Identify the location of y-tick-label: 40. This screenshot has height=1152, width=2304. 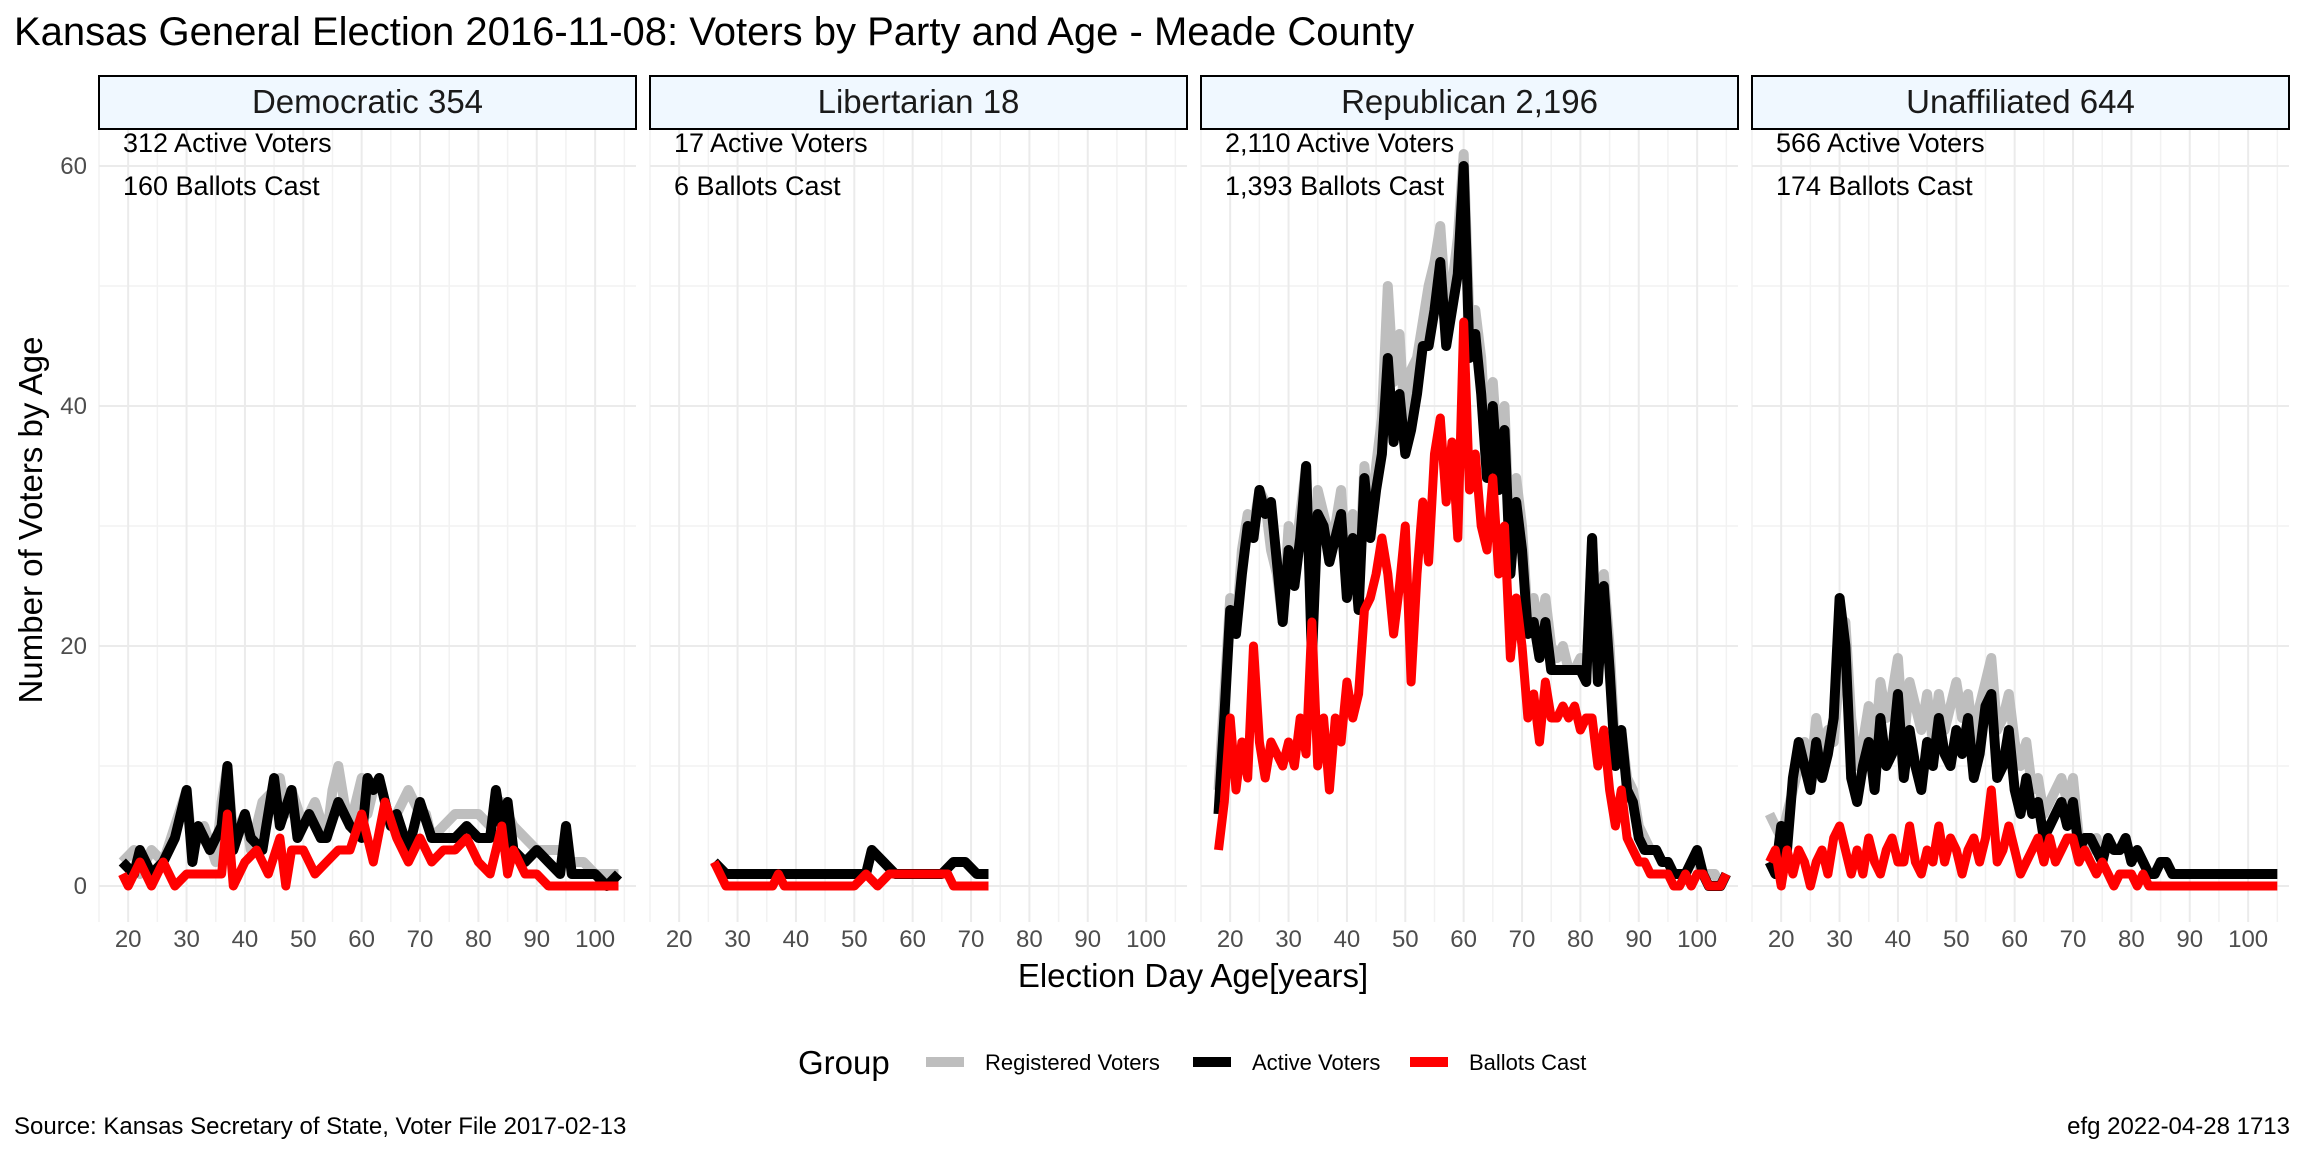
(73, 406).